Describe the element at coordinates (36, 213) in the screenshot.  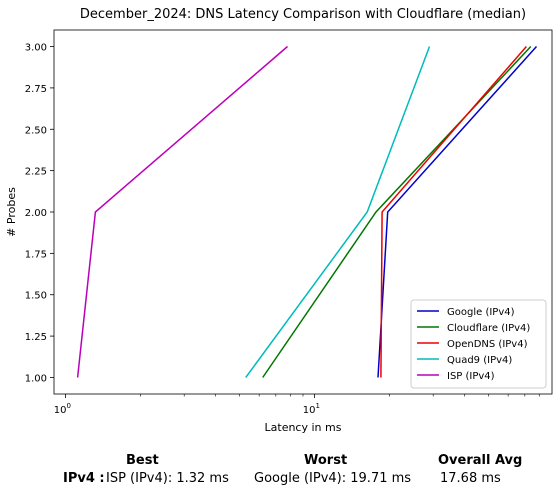
I see `y-tick-label: 2.00` at that location.